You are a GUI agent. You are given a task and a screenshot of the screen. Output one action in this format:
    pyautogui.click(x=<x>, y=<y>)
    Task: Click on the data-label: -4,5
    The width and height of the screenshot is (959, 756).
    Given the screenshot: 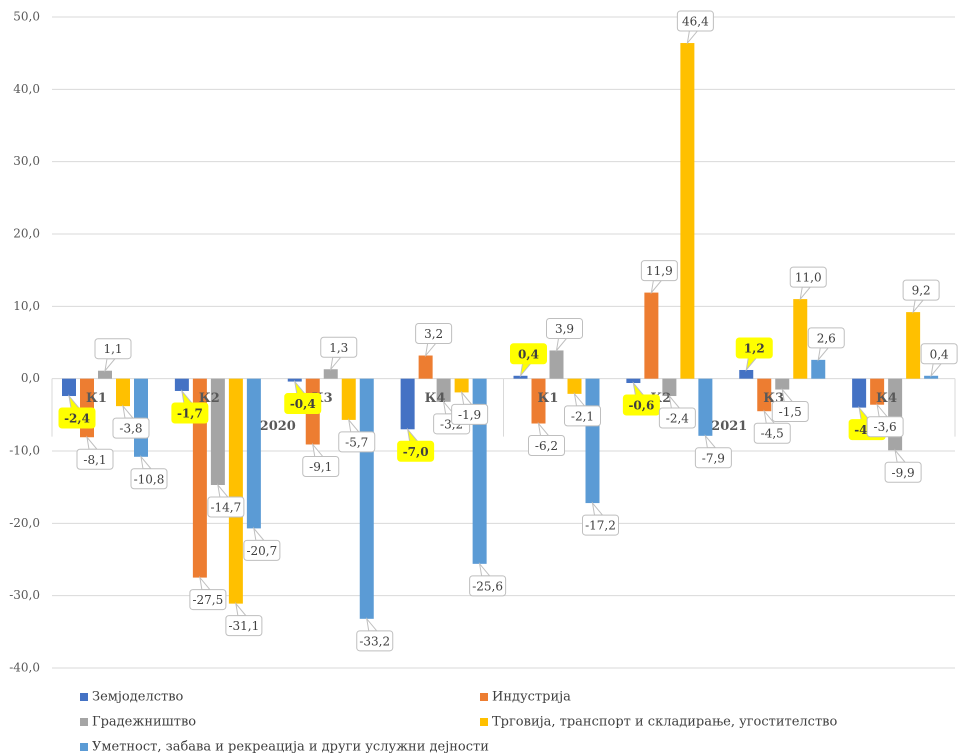 What is the action you would take?
    pyautogui.click(x=772, y=434)
    